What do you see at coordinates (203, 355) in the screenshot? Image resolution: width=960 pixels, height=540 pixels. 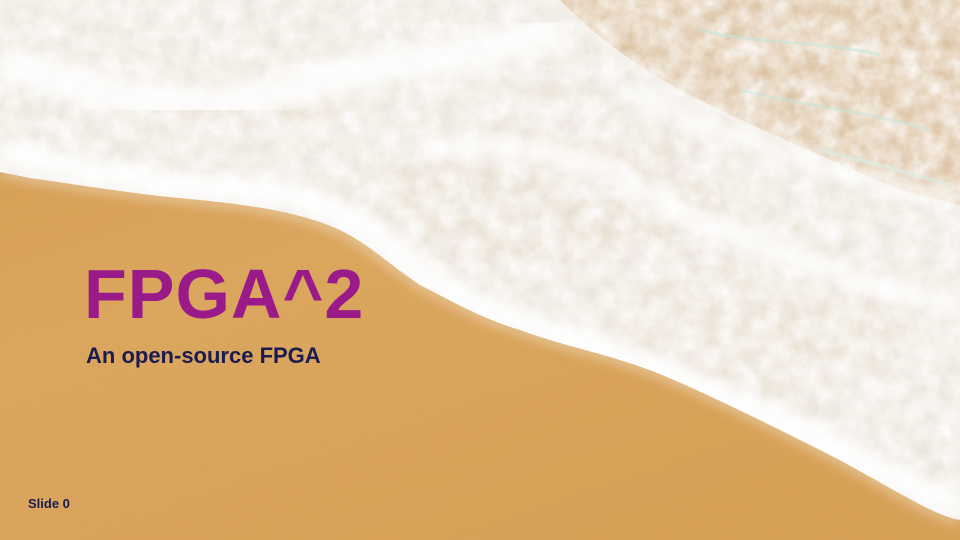 I see `slide-subtitle: An open-source FPGA` at bounding box center [203, 355].